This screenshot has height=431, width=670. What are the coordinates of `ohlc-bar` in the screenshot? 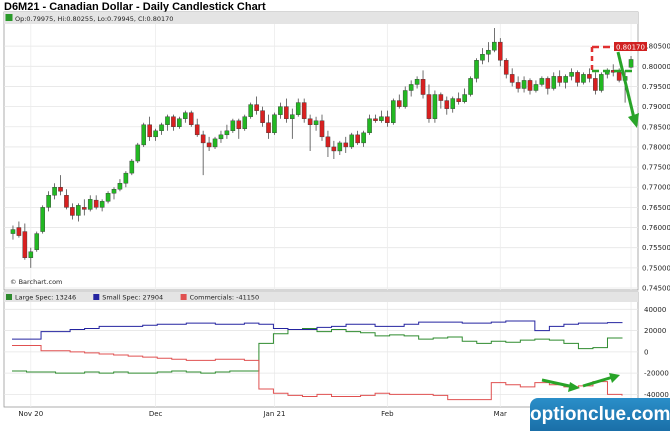 It's located at (321, 18).